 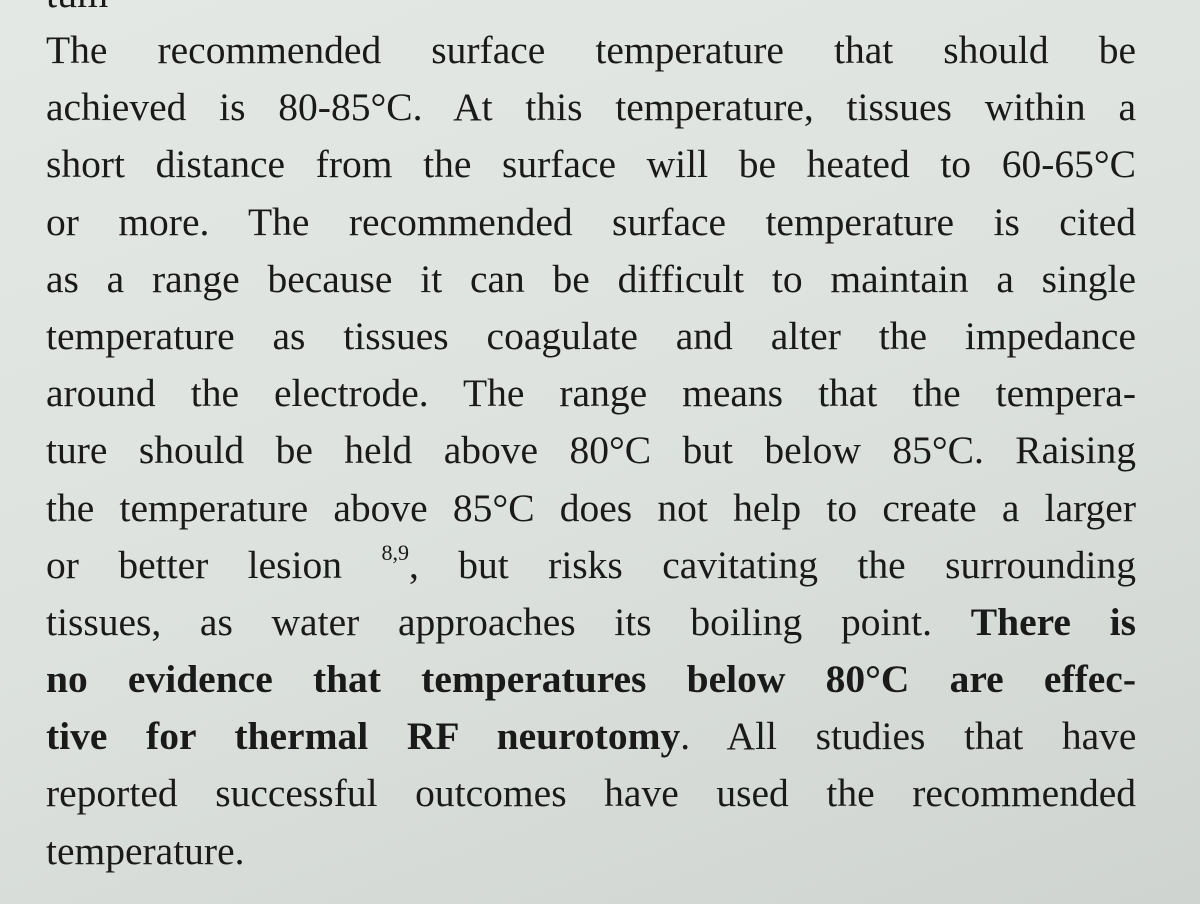 I want to click on reference-superscript: 8,9, so click(x=395, y=552).